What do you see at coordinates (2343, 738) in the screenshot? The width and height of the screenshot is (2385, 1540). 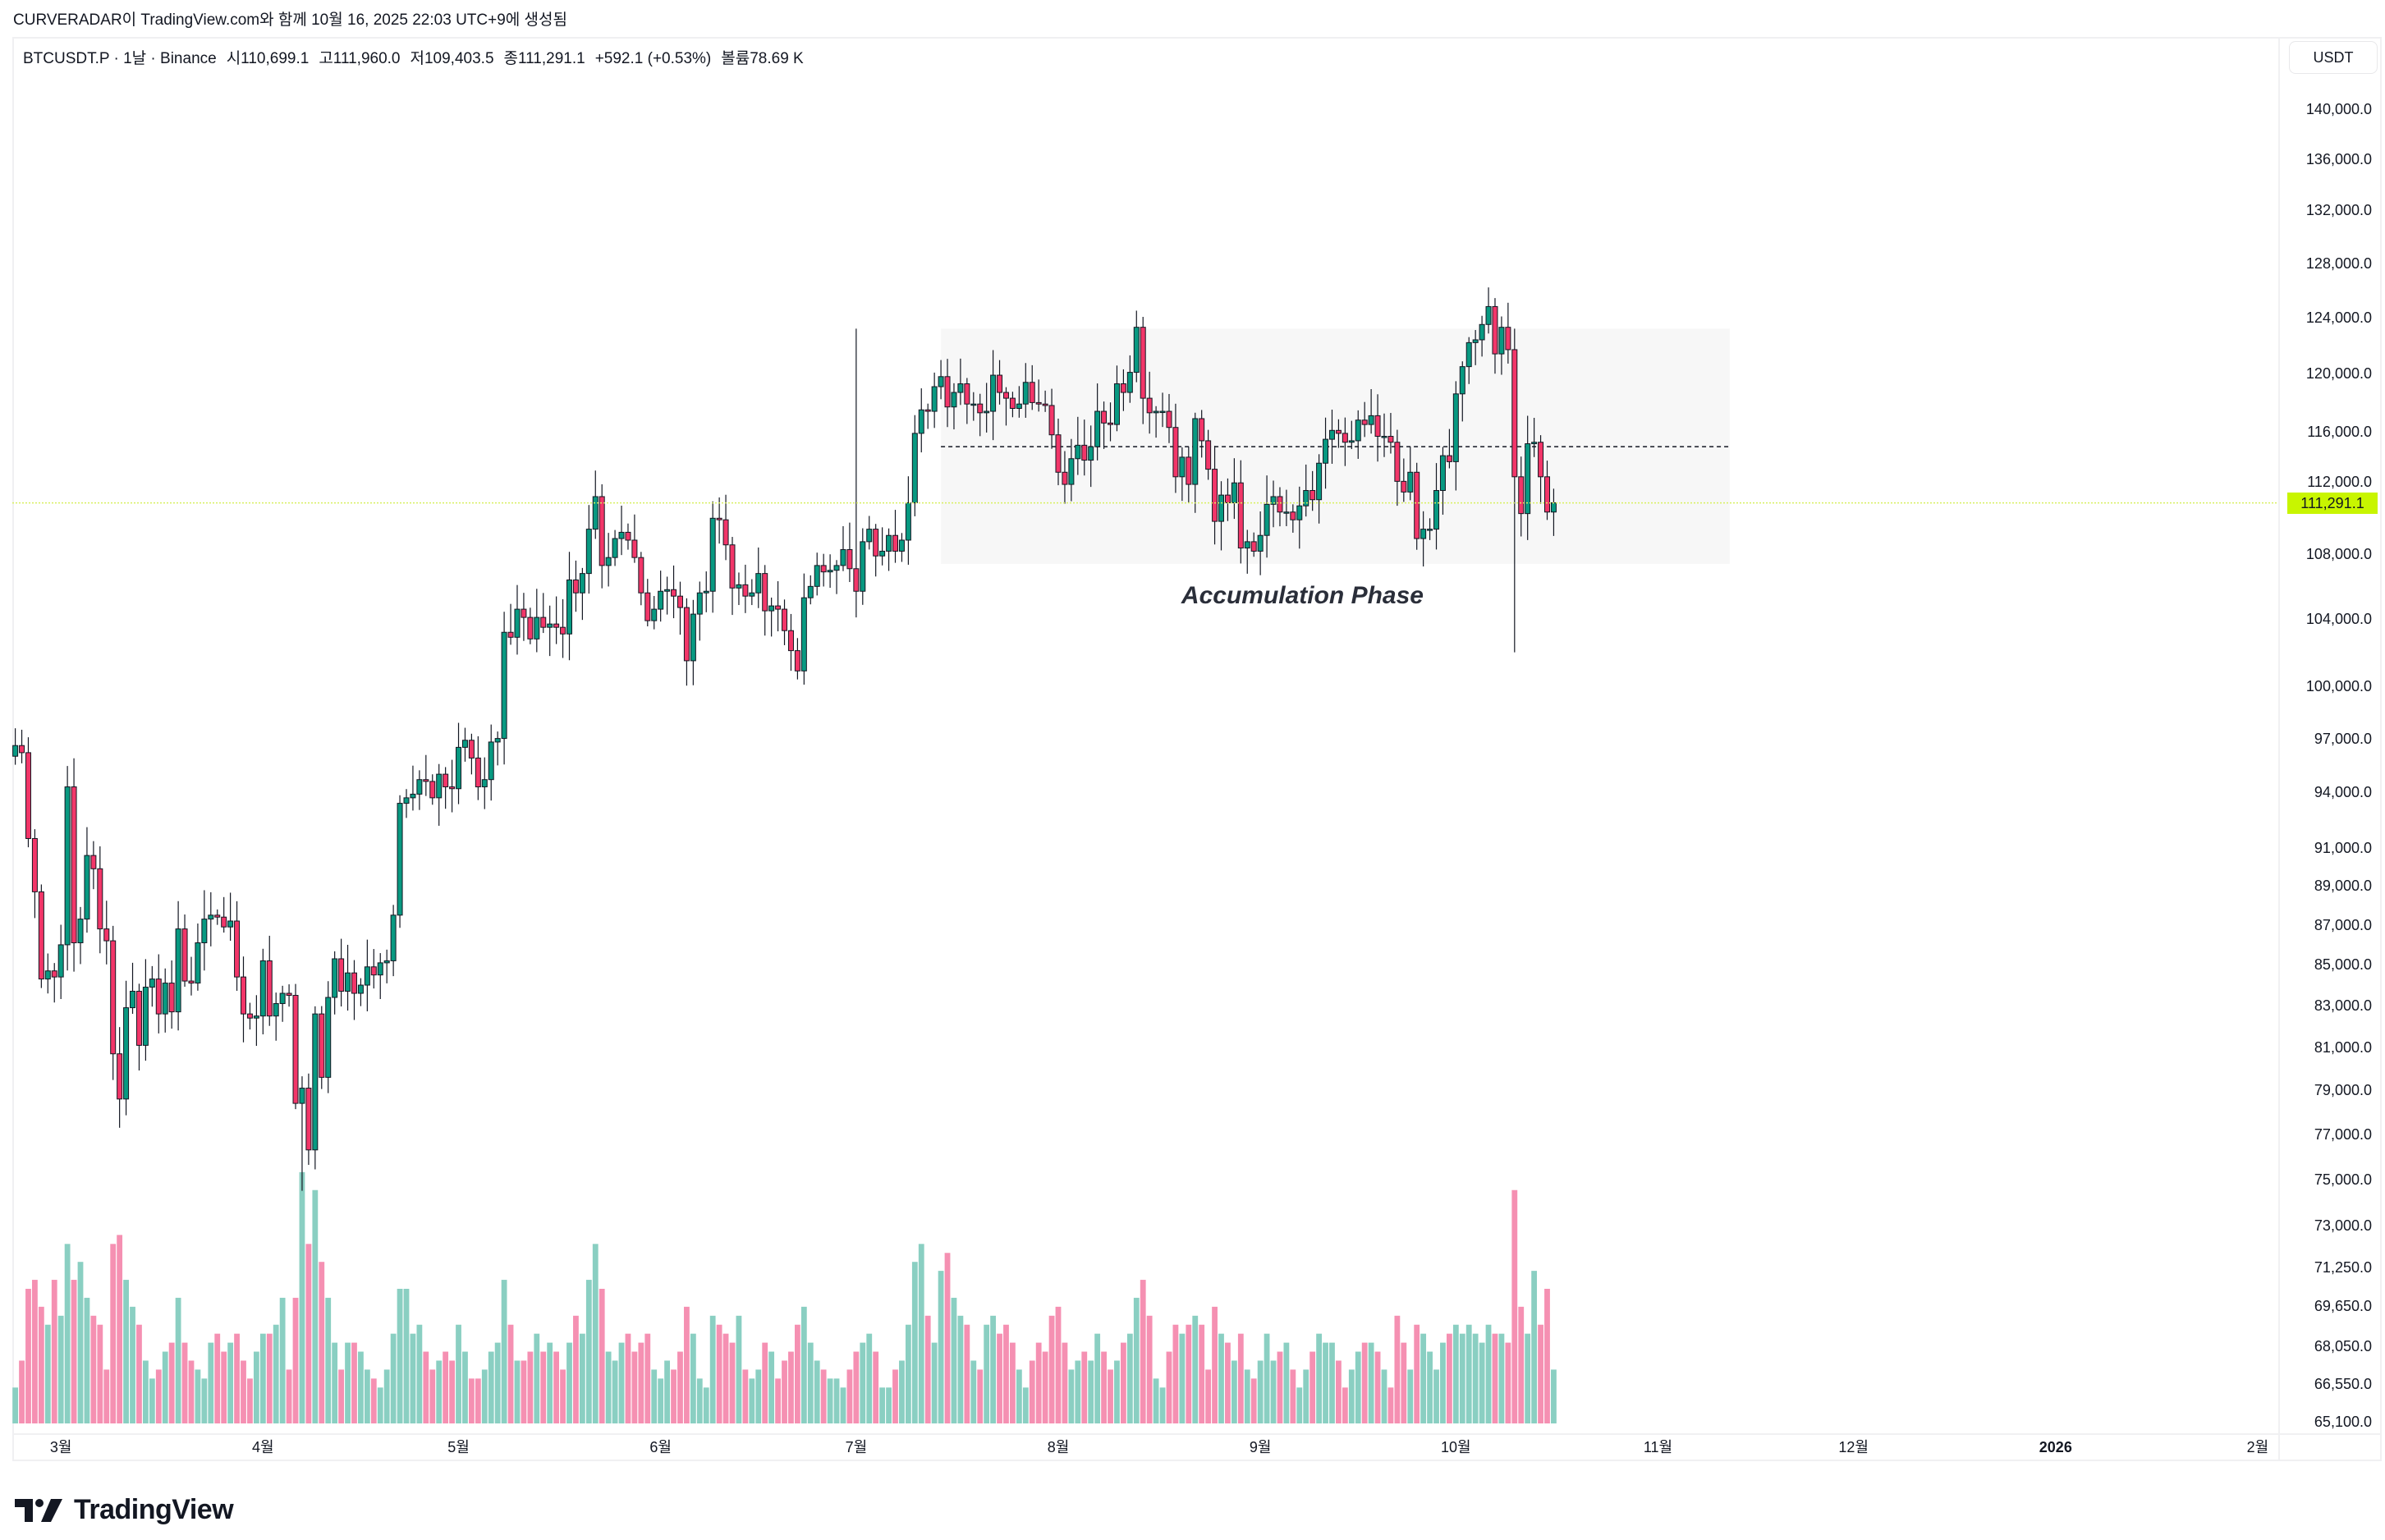 I see `price-tick-label: 97,000.0` at bounding box center [2343, 738].